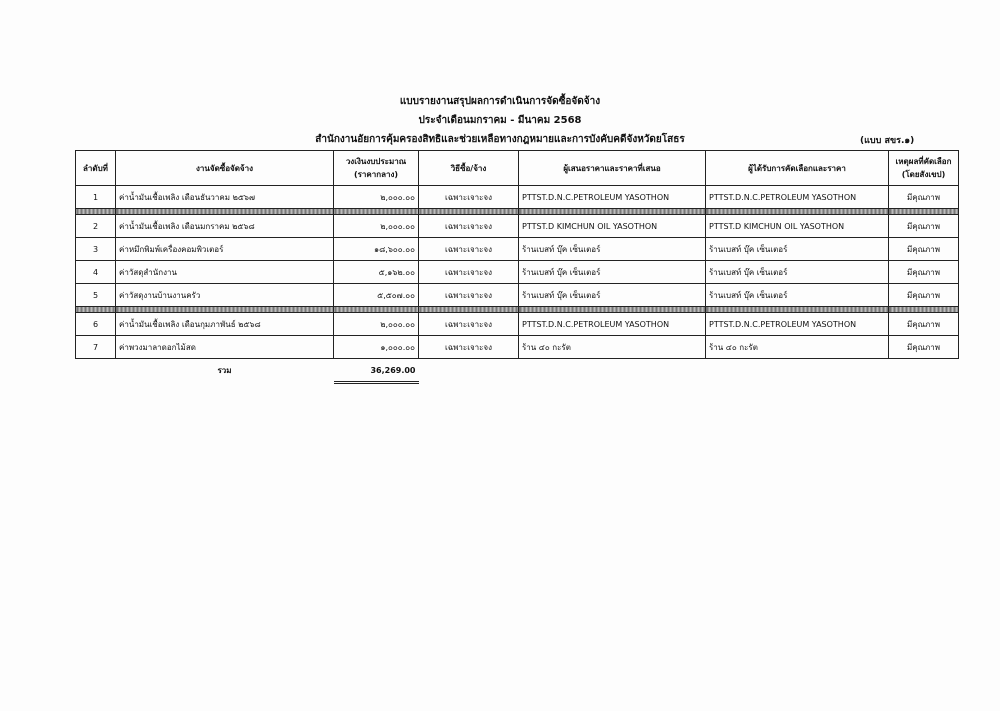 The image size is (1000, 711). Describe the element at coordinates (500, 120) in the screenshot. I see `period: ประจำเดือนมกราคม - มีนาคม 2568` at that location.